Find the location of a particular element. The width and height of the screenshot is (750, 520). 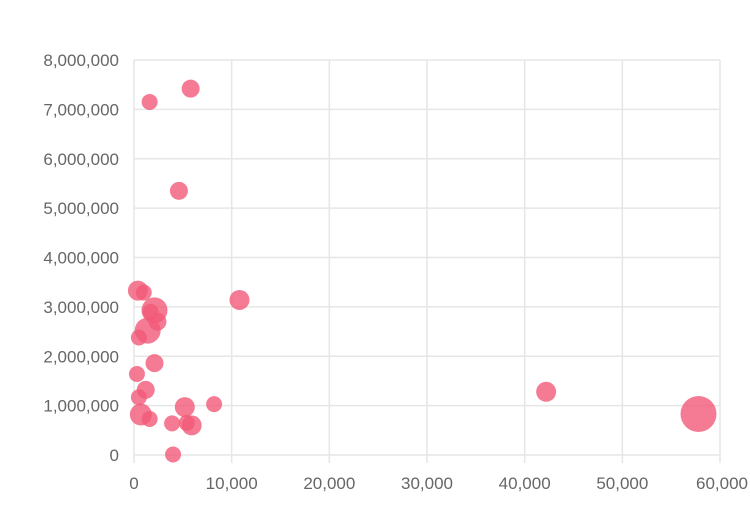

x-tick-label: 0 is located at coordinates (133, 483).